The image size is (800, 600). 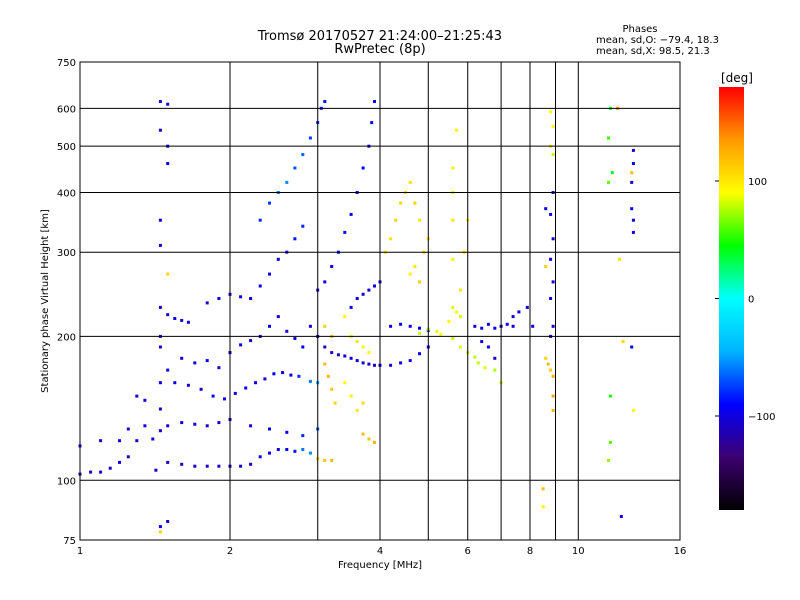 I want to click on y-tick-label: 75, so click(x=69, y=541).